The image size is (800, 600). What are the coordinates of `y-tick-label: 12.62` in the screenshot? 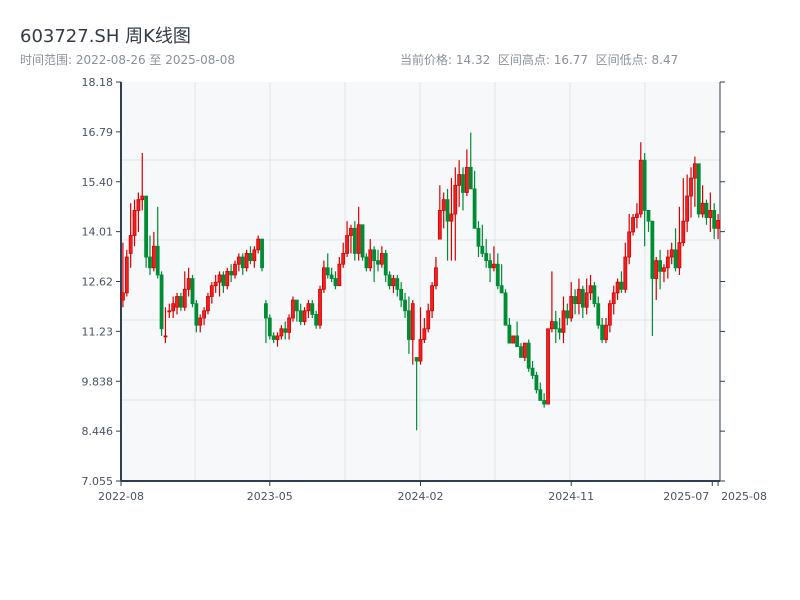 It's located at (98, 282).